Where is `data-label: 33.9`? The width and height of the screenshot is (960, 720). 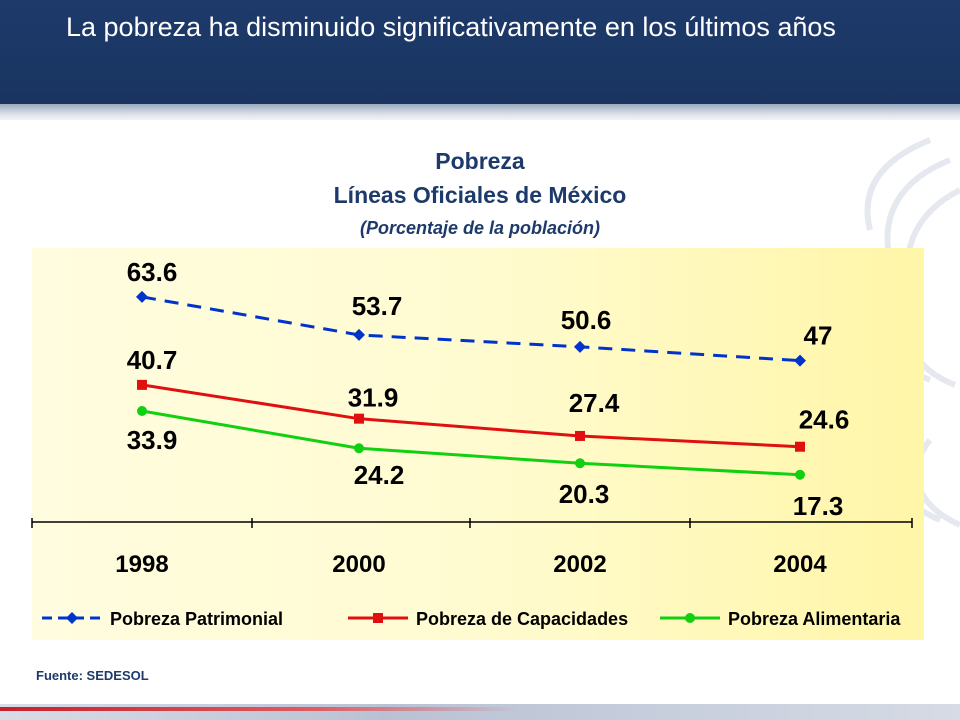 data-label: 33.9 is located at coordinates (152, 440).